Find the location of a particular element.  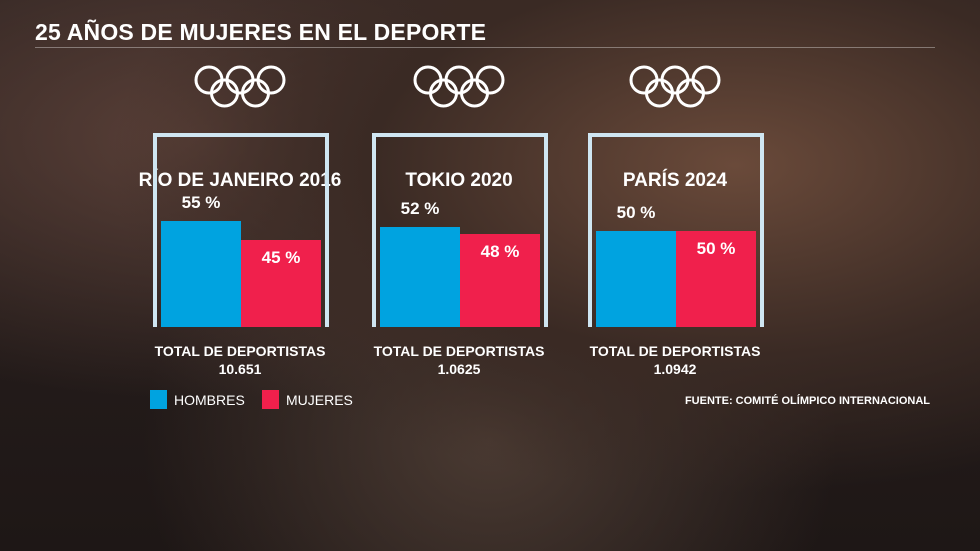

total-block: TOTAL DE DEPORTISTAS 1.0625 is located at coordinates (459, 360).